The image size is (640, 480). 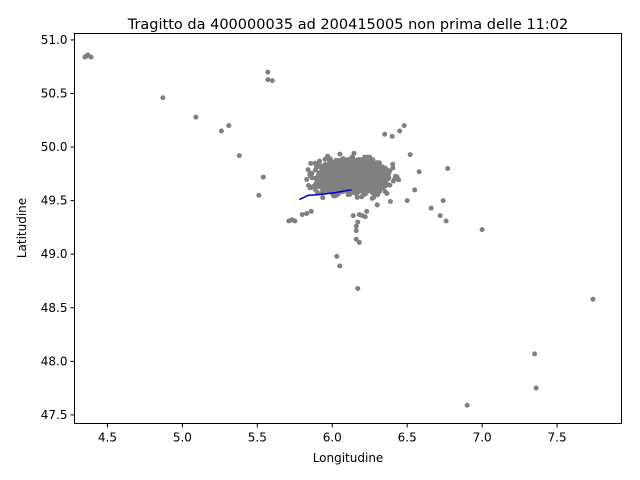 What do you see at coordinates (325, 195) in the screenshot?
I see `route-line` at bounding box center [325, 195].